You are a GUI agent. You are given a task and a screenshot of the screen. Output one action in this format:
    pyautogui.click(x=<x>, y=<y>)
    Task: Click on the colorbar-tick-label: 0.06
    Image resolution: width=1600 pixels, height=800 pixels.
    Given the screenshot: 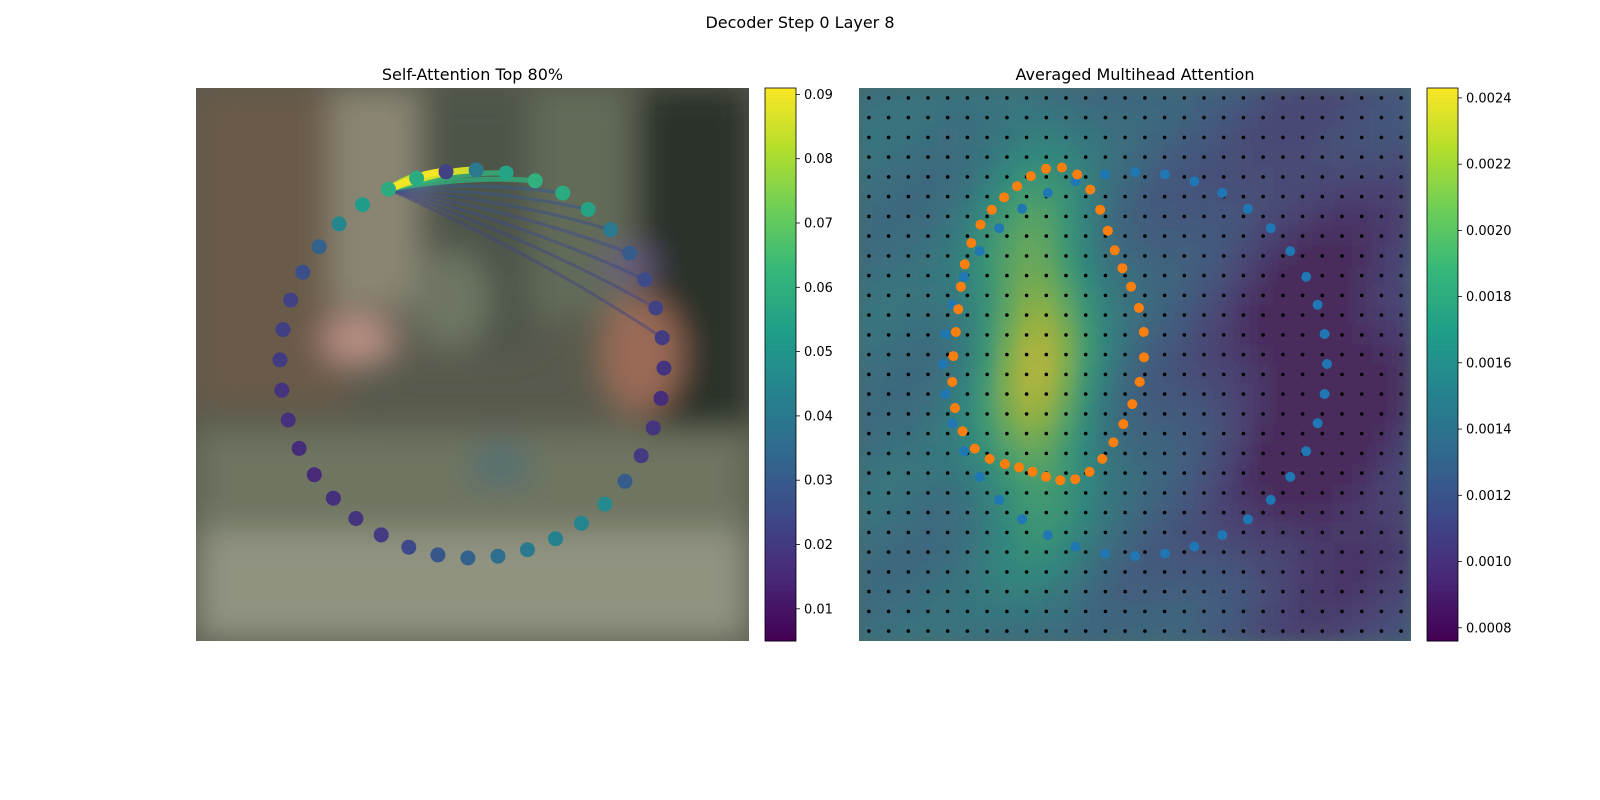 What is the action you would take?
    pyautogui.click(x=818, y=288)
    